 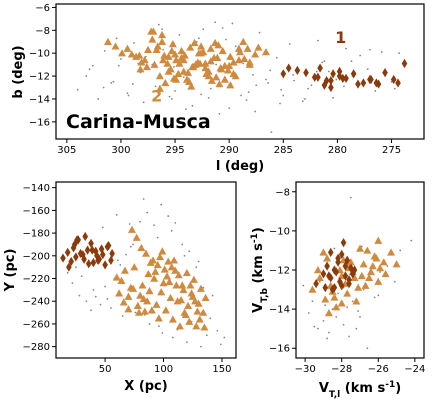 I want to click on x-tick-label: 300, so click(x=120, y=150).